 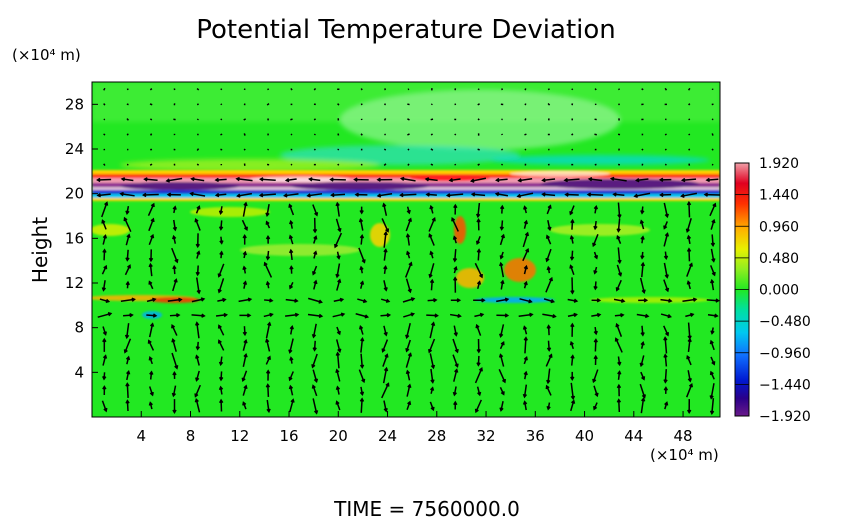 What do you see at coordinates (338, 436) in the screenshot?
I see `x-tick-label: 20` at bounding box center [338, 436].